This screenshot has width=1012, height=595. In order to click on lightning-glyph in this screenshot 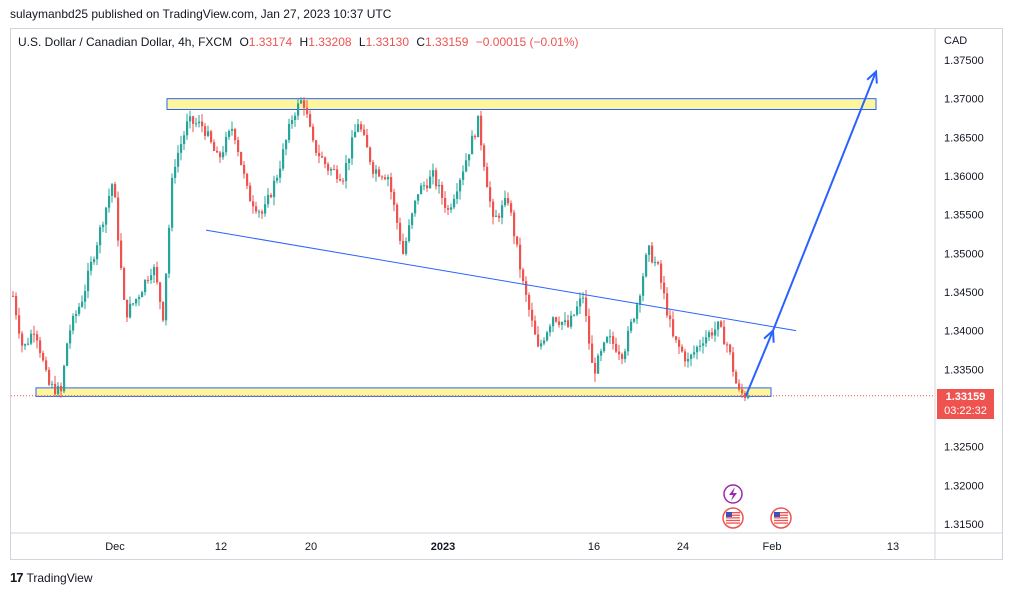, I will do `click(733, 494)`.